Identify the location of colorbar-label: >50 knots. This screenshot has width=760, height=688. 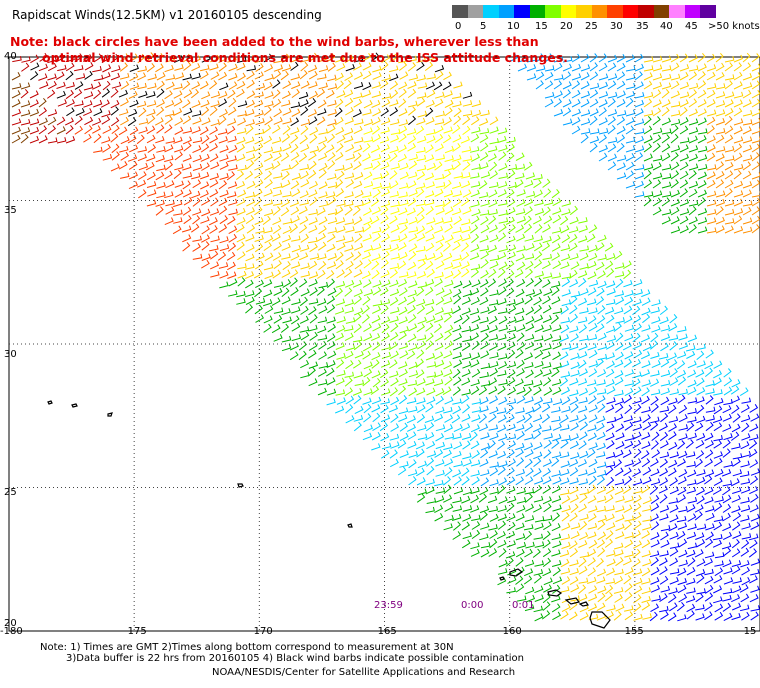
(734, 26).